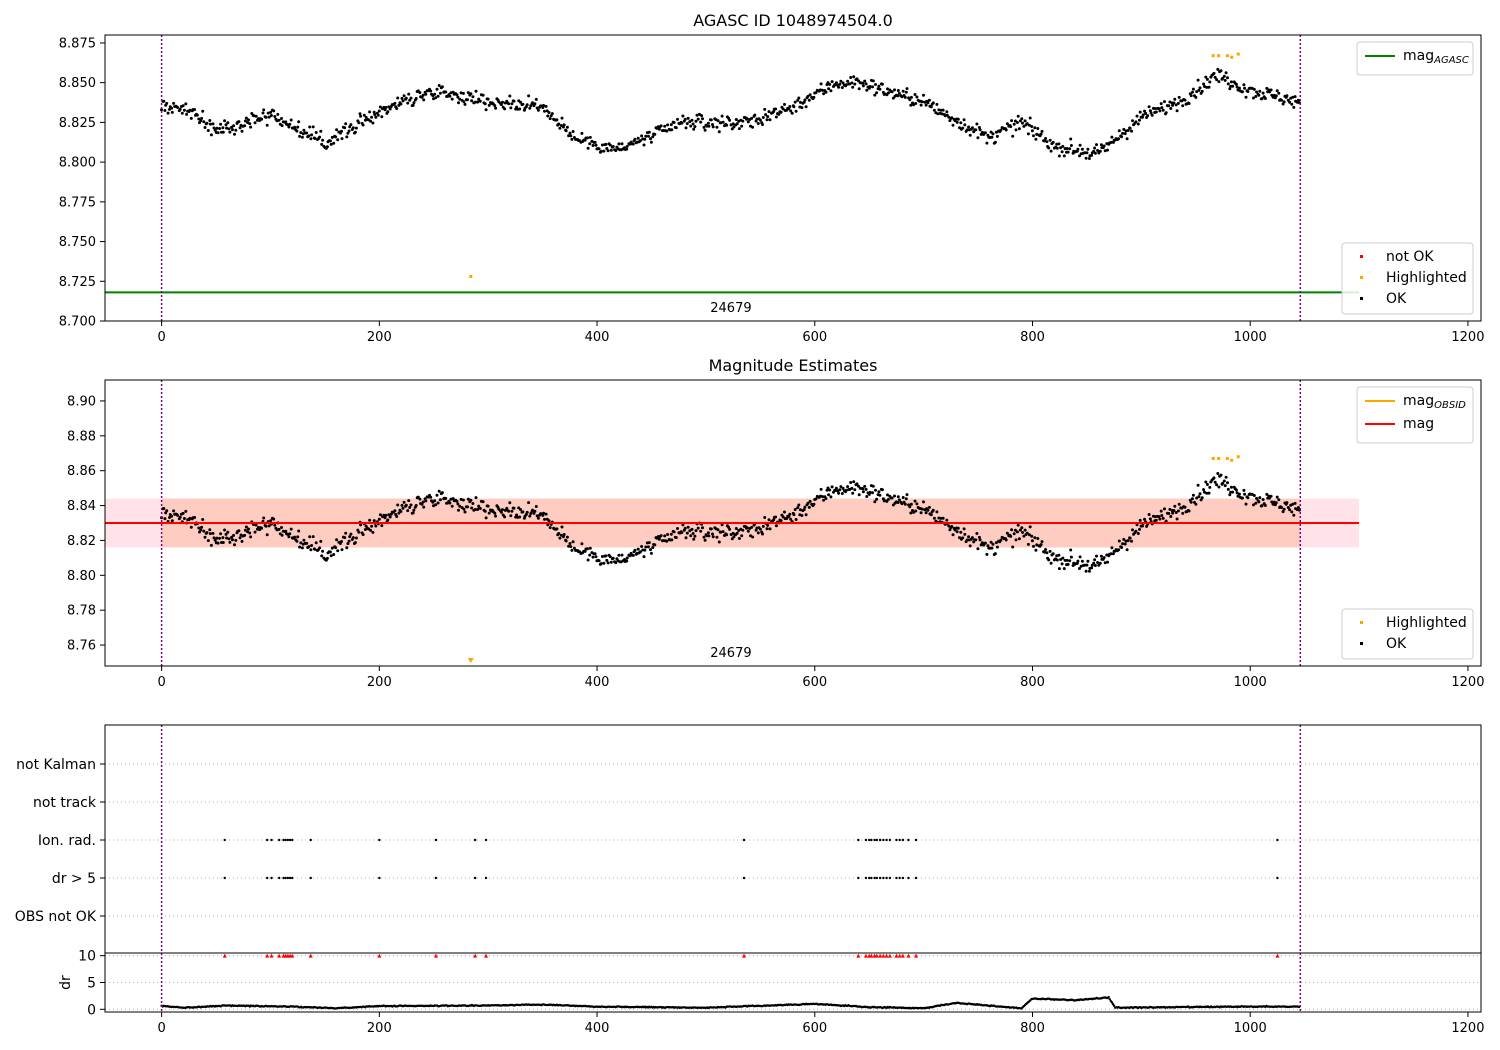 The image size is (1500, 1050). Describe the element at coordinates (1450, 405) in the screenshot. I see `legend-entry-subscript: OBSID` at that location.